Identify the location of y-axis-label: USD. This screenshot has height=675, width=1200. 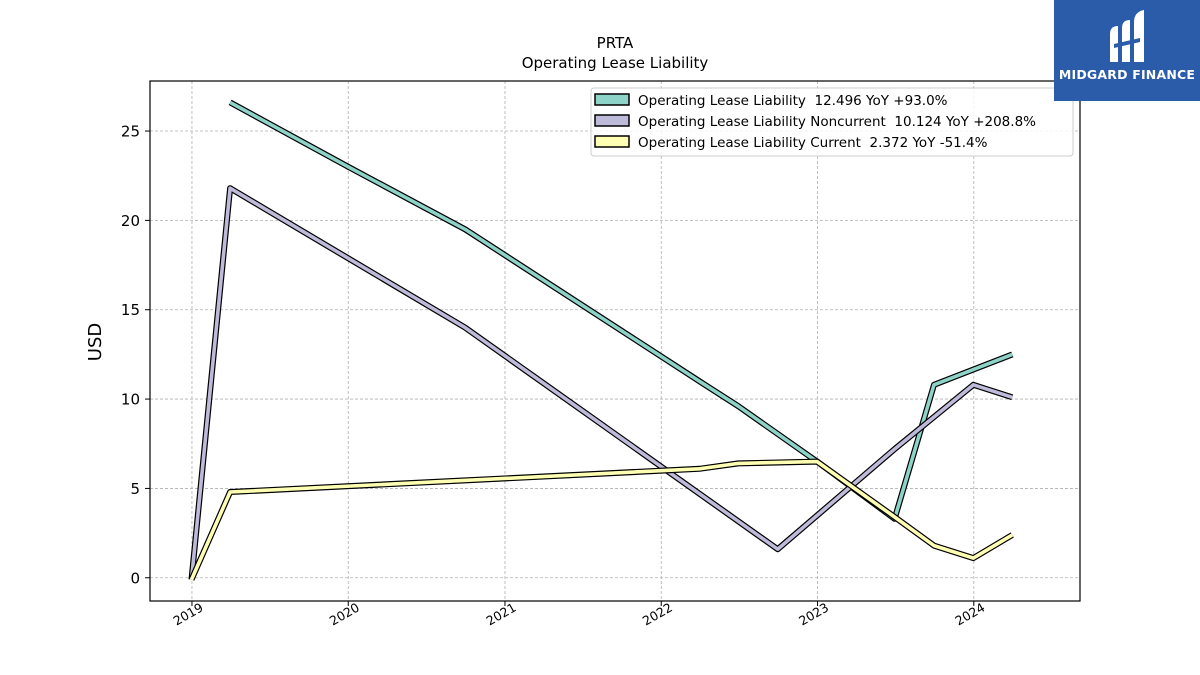
(95, 342).